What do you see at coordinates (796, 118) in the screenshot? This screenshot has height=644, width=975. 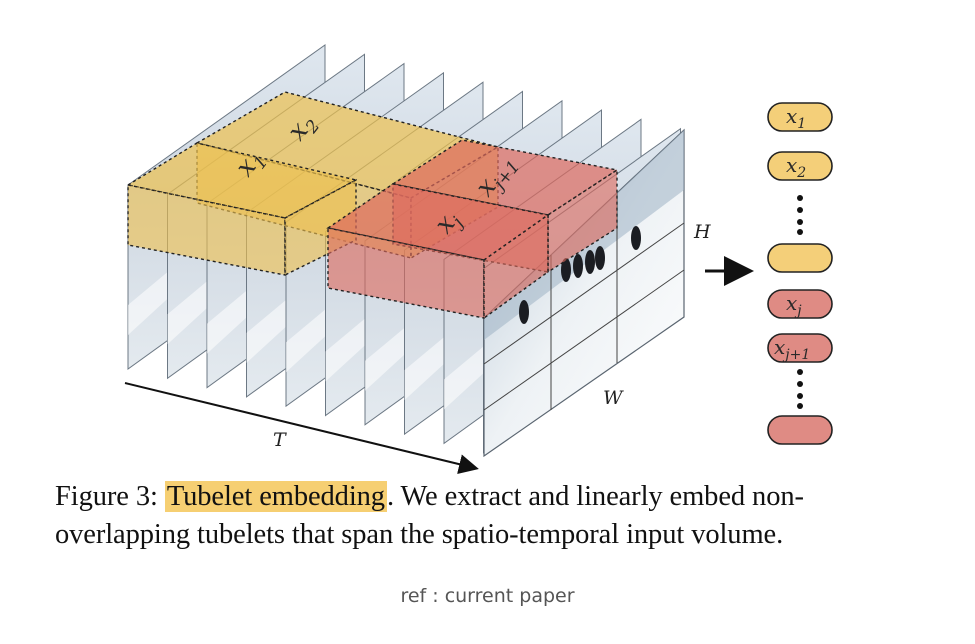 I see `token-label: x1` at bounding box center [796, 118].